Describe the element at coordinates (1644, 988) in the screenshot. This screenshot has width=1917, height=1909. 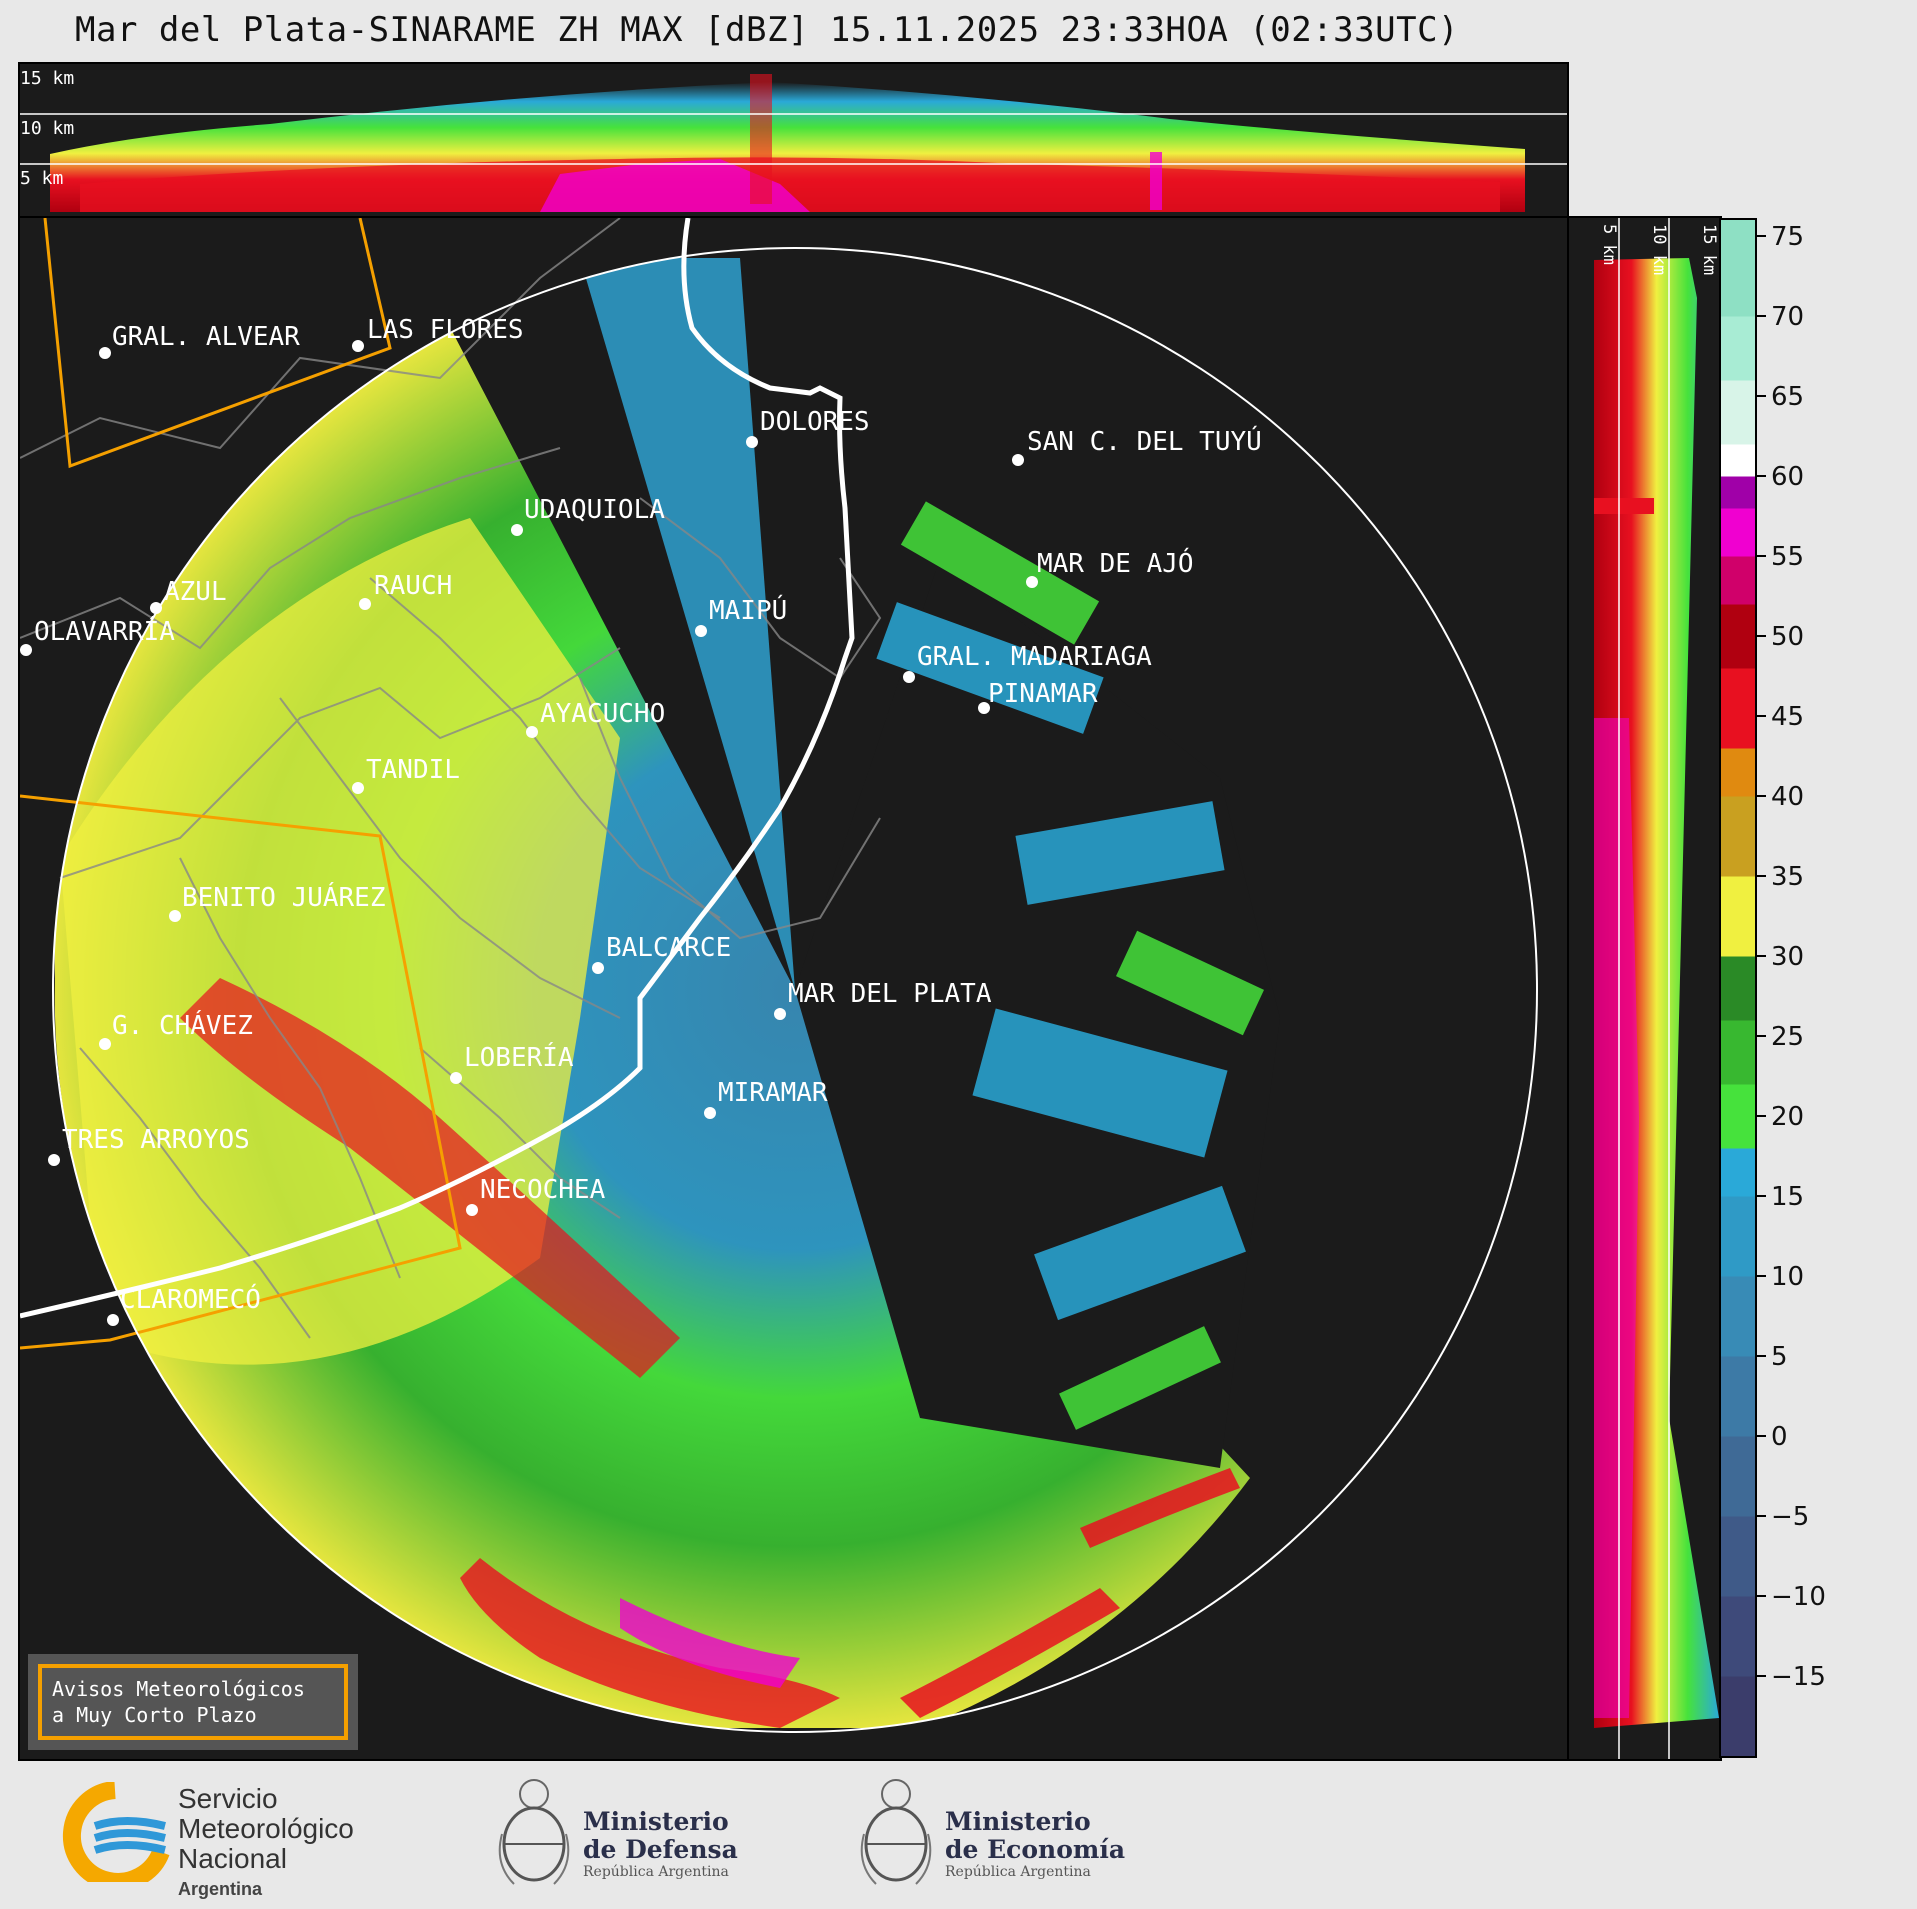
I see `side-height-gridlines` at that location.